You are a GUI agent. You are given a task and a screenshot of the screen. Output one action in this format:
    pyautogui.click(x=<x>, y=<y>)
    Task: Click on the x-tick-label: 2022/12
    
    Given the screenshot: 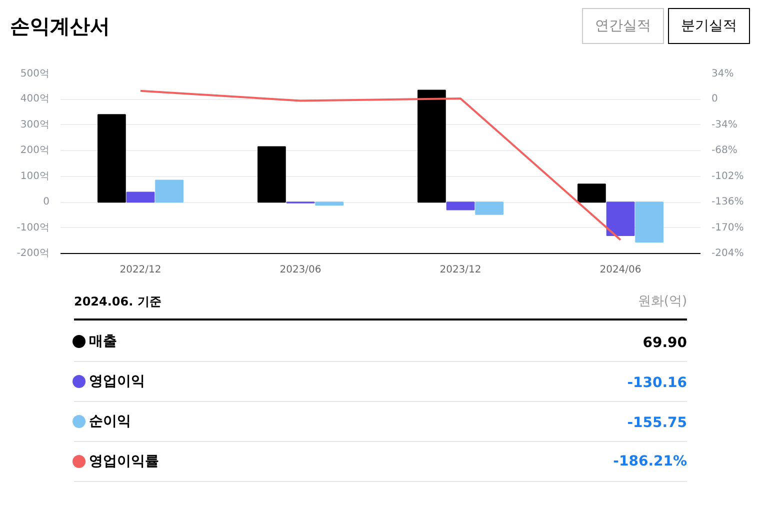 What is the action you would take?
    pyautogui.click(x=141, y=270)
    